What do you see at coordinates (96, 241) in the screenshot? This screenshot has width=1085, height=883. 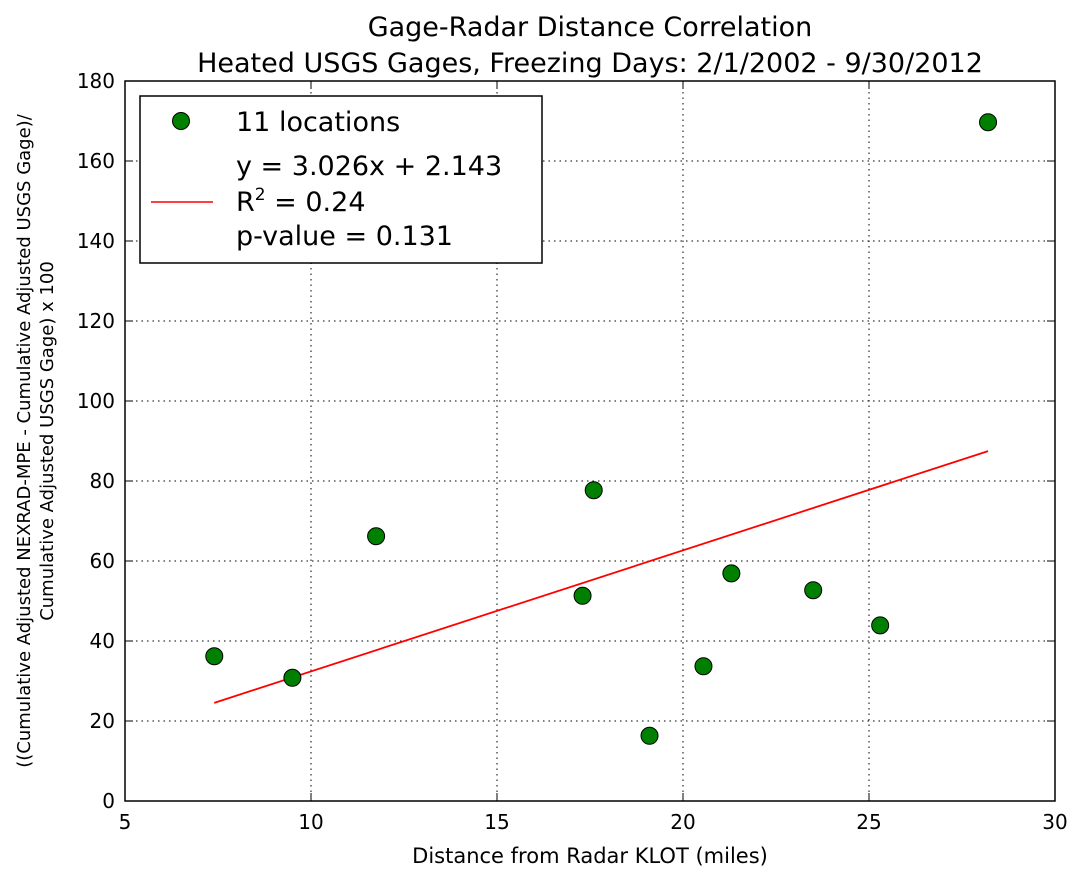 I see `y-tick-label: 140` at bounding box center [96, 241].